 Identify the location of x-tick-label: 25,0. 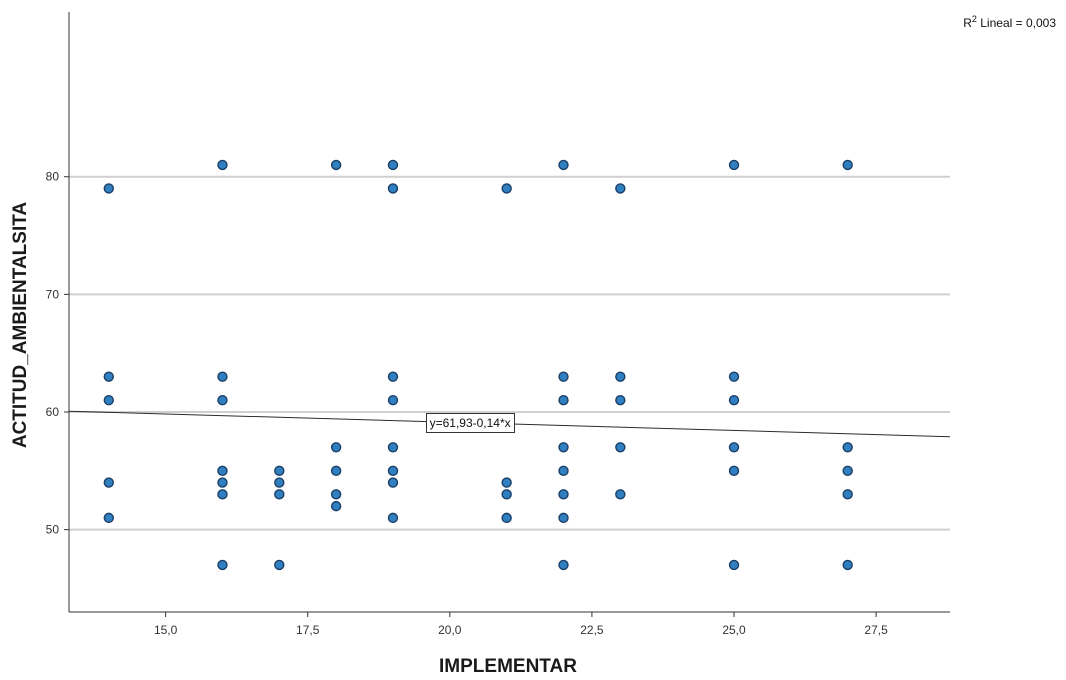
(734, 630).